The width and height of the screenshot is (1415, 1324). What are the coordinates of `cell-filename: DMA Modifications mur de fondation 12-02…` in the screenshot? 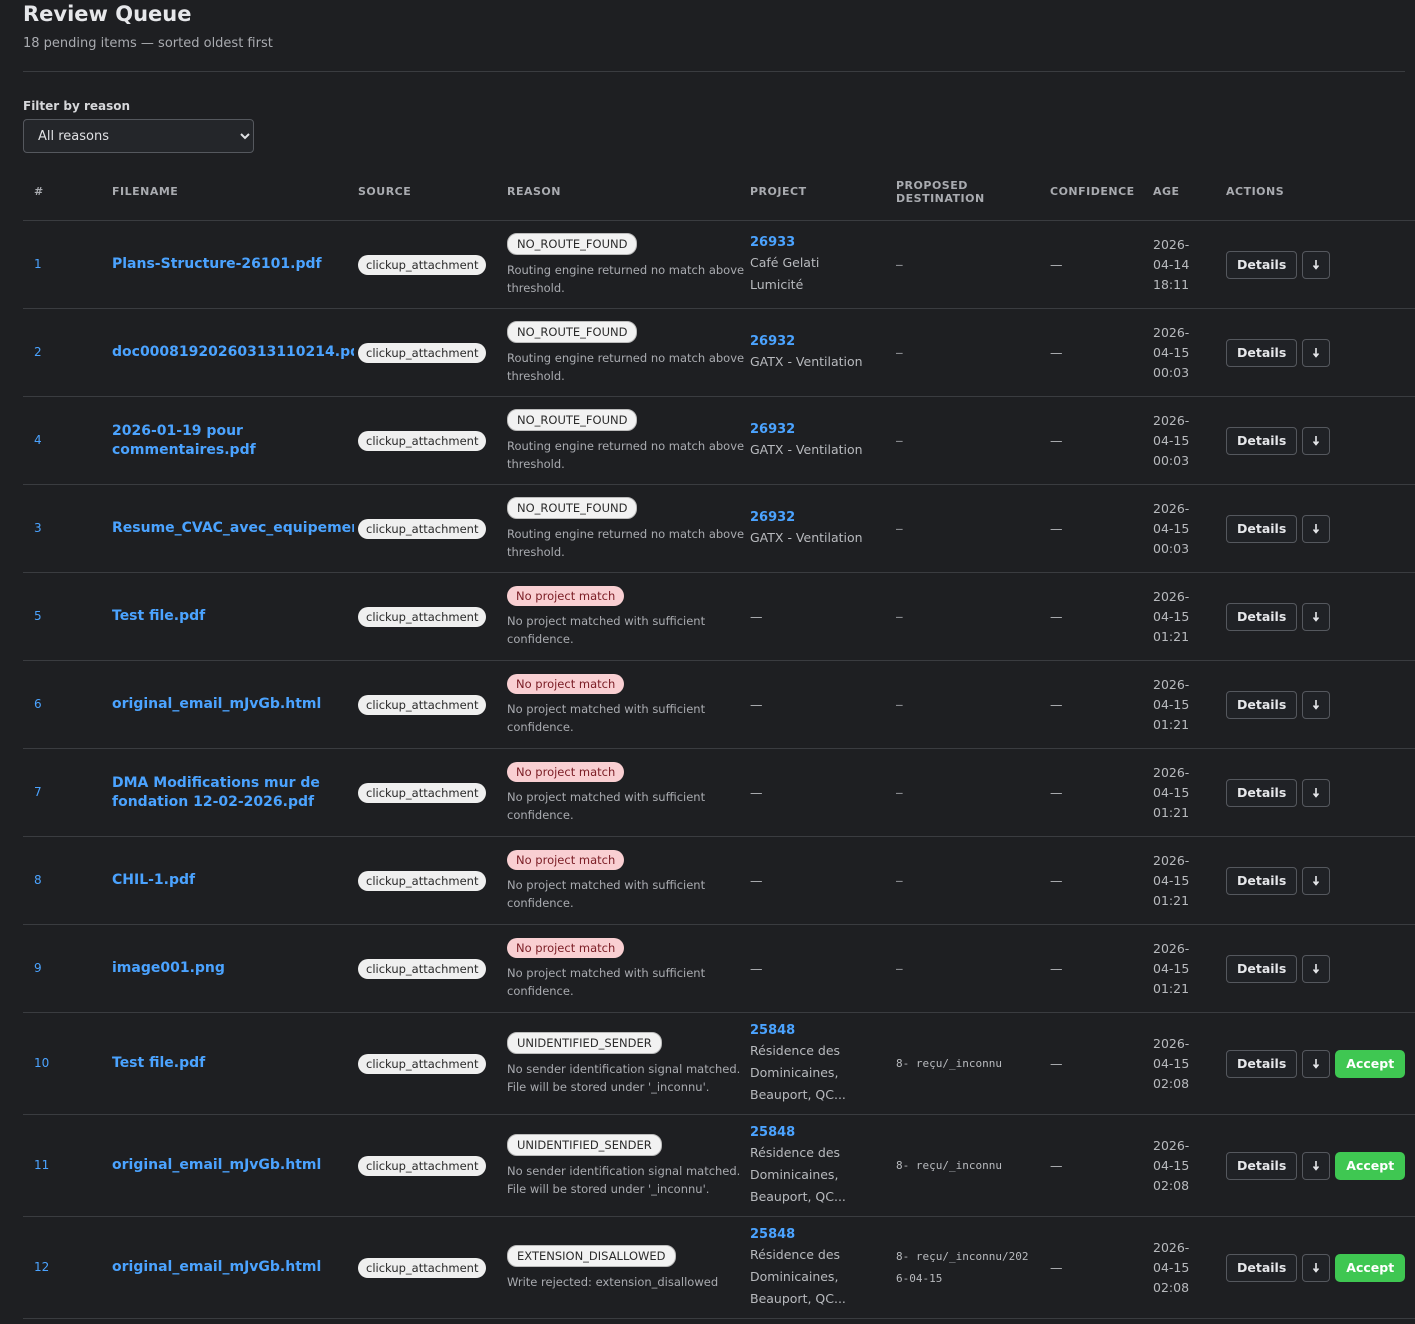 It's located at (235, 792).